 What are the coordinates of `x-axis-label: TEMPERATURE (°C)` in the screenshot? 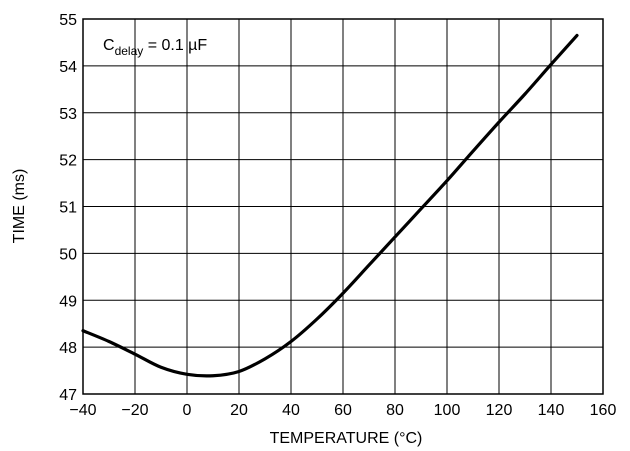 It's located at (346, 438).